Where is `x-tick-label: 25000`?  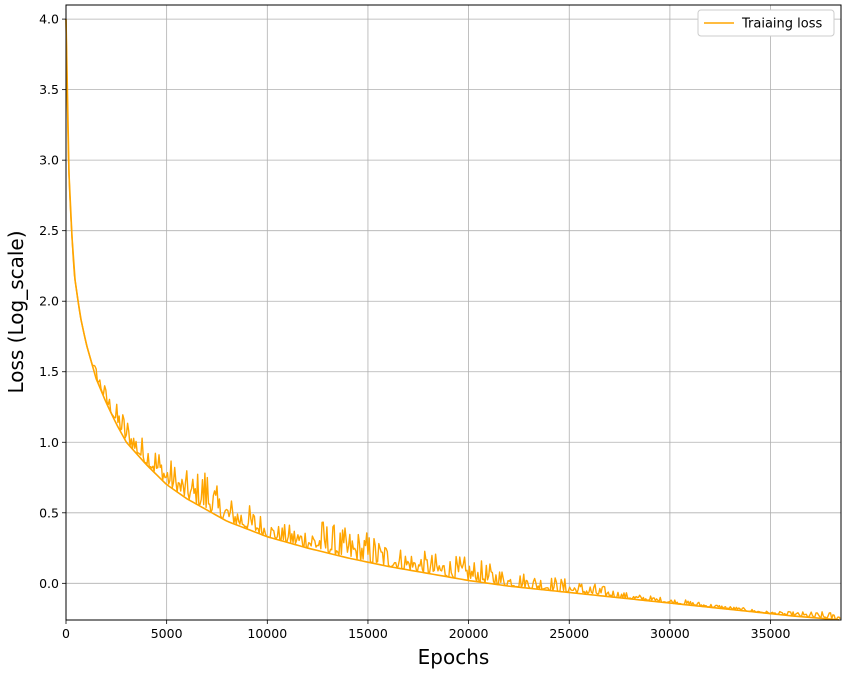 x-tick-label: 25000 is located at coordinates (569, 633).